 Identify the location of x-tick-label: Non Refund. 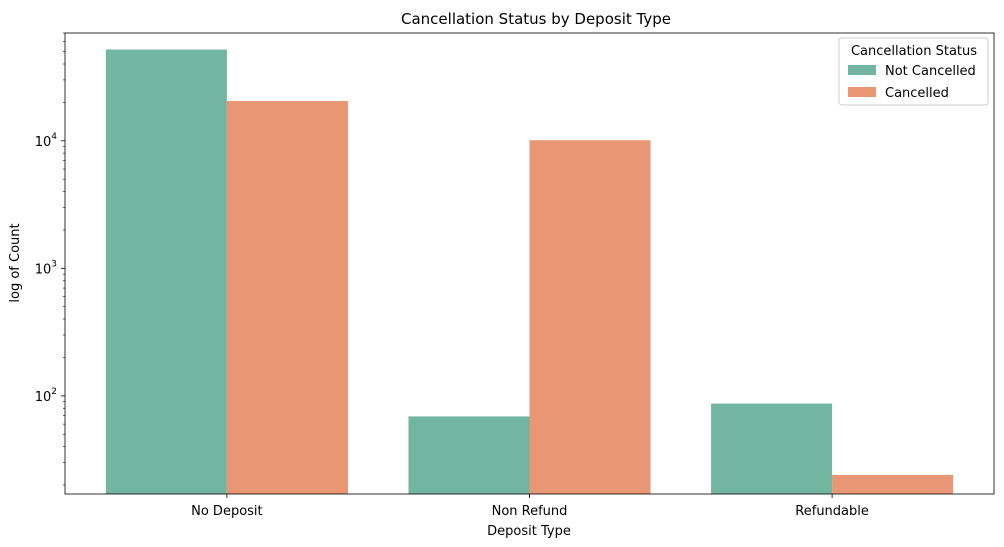
(530, 511).